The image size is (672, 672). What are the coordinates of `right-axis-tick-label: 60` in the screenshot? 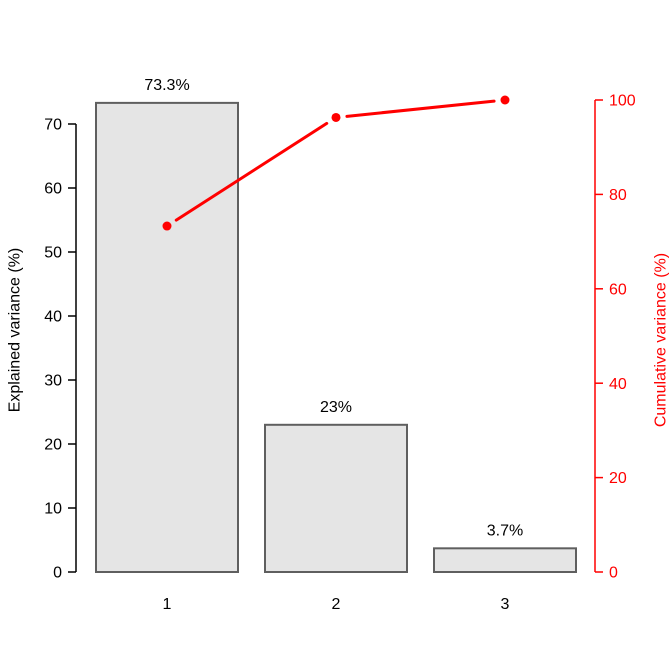 It's located at (618, 289).